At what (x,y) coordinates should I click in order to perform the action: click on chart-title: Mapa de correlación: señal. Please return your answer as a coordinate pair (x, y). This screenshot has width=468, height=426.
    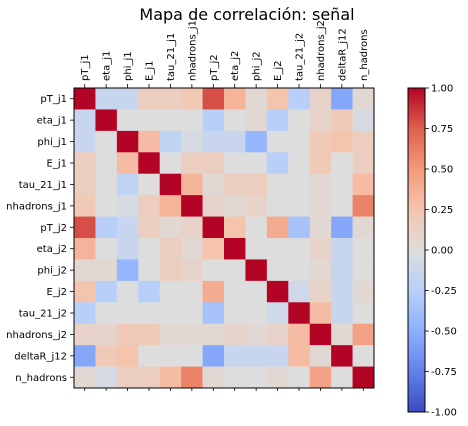
    Looking at the image, I should click on (246, 14).